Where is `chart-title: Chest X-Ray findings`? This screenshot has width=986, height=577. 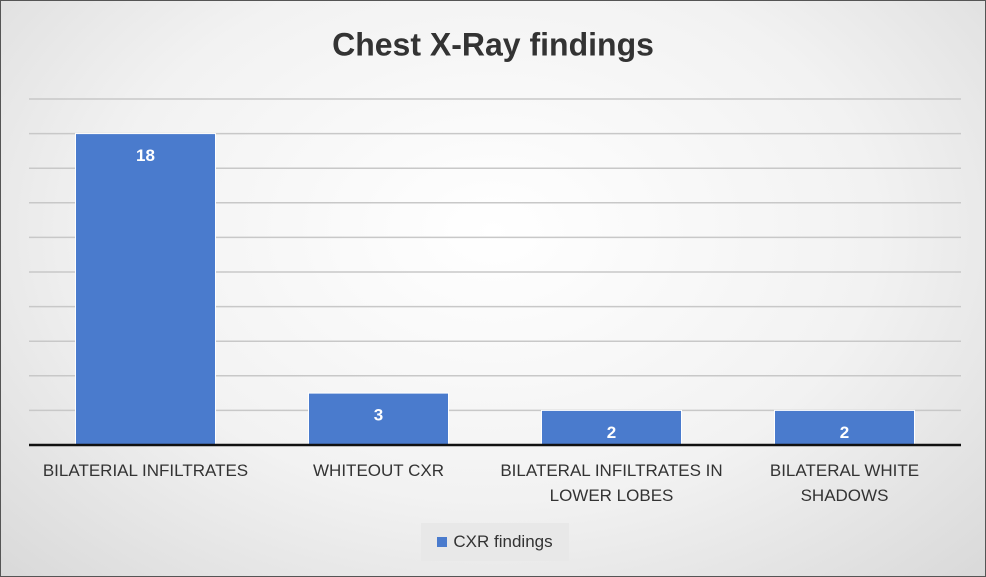 chart-title: Chest X-Ray findings is located at coordinates (493, 44).